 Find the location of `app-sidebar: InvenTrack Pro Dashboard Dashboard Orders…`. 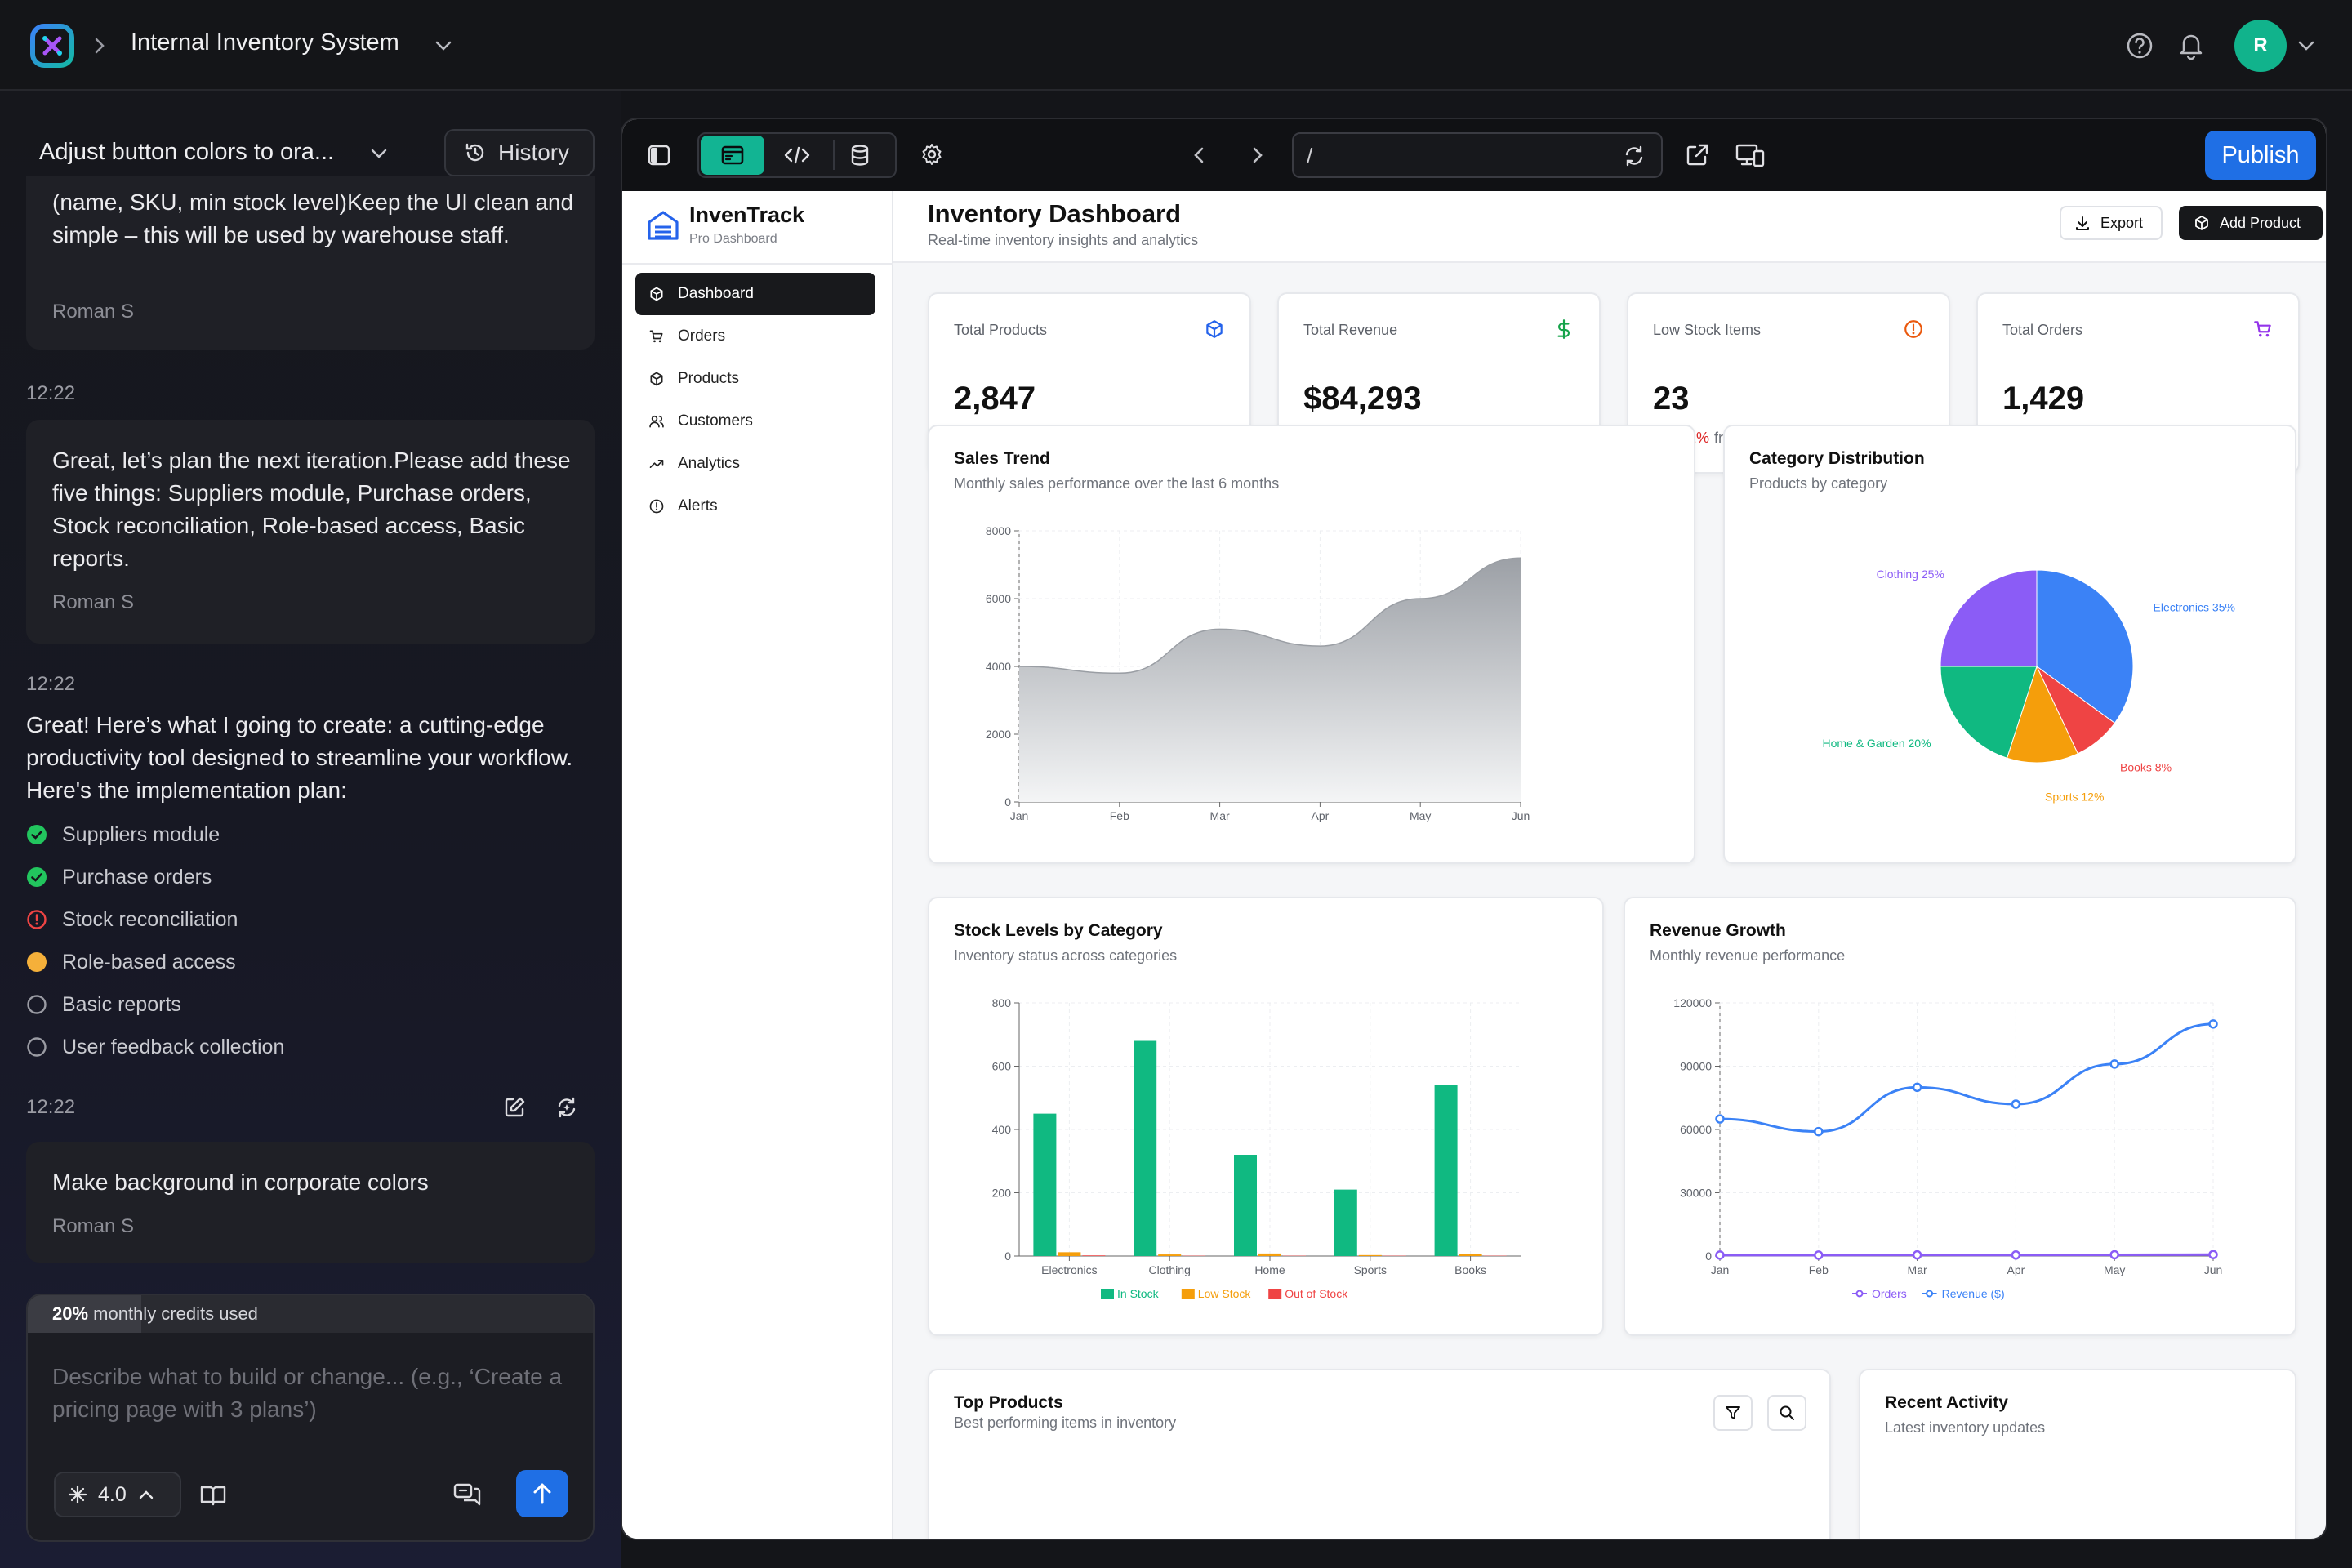

app-sidebar: InvenTrack Pro Dashboard Dashboard Orders… is located at coordinates (757, 865).